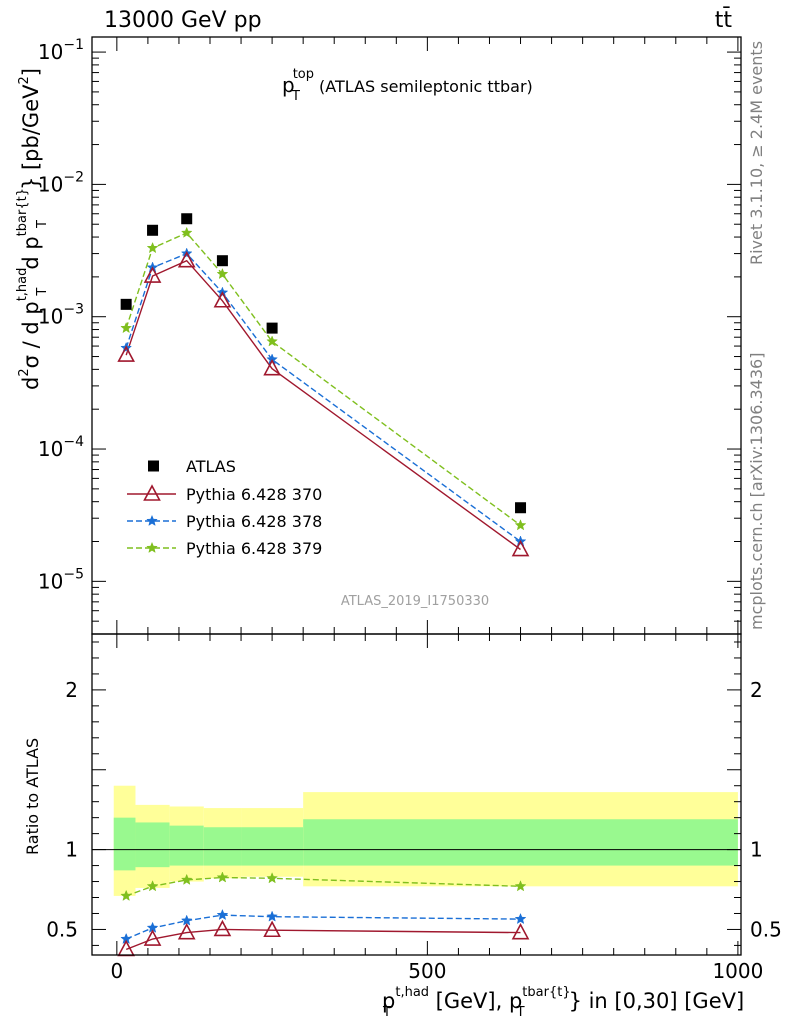 This screenshot has height=1024, width=786. I want to click on analysis-id-label: ATLAS_2019_I1750330, so click(415, 601).